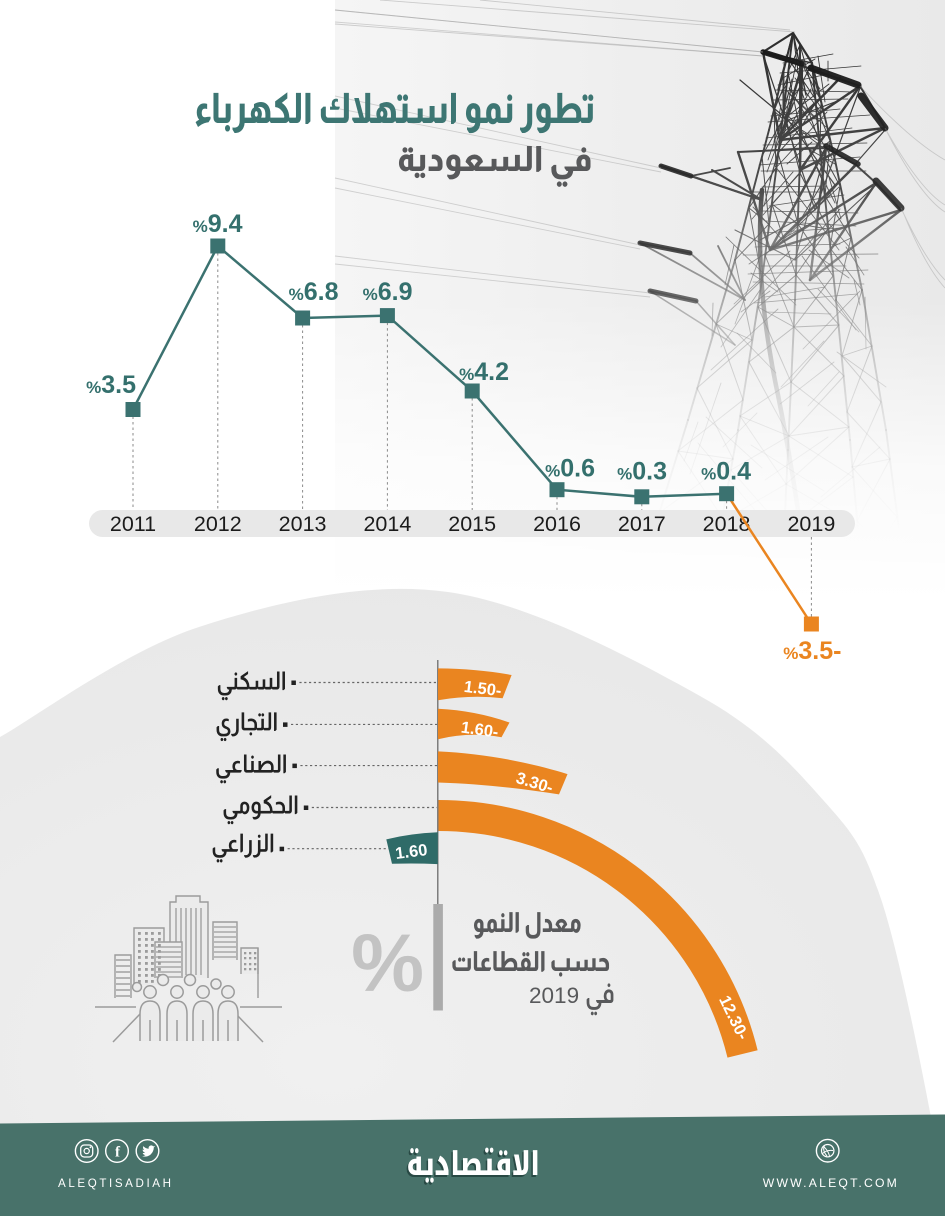 This screenshot has height=1216, width=945. Describe the element at coordinates (480, 730) in the screenshot. I see `svg-text: 1.60-` at that location.